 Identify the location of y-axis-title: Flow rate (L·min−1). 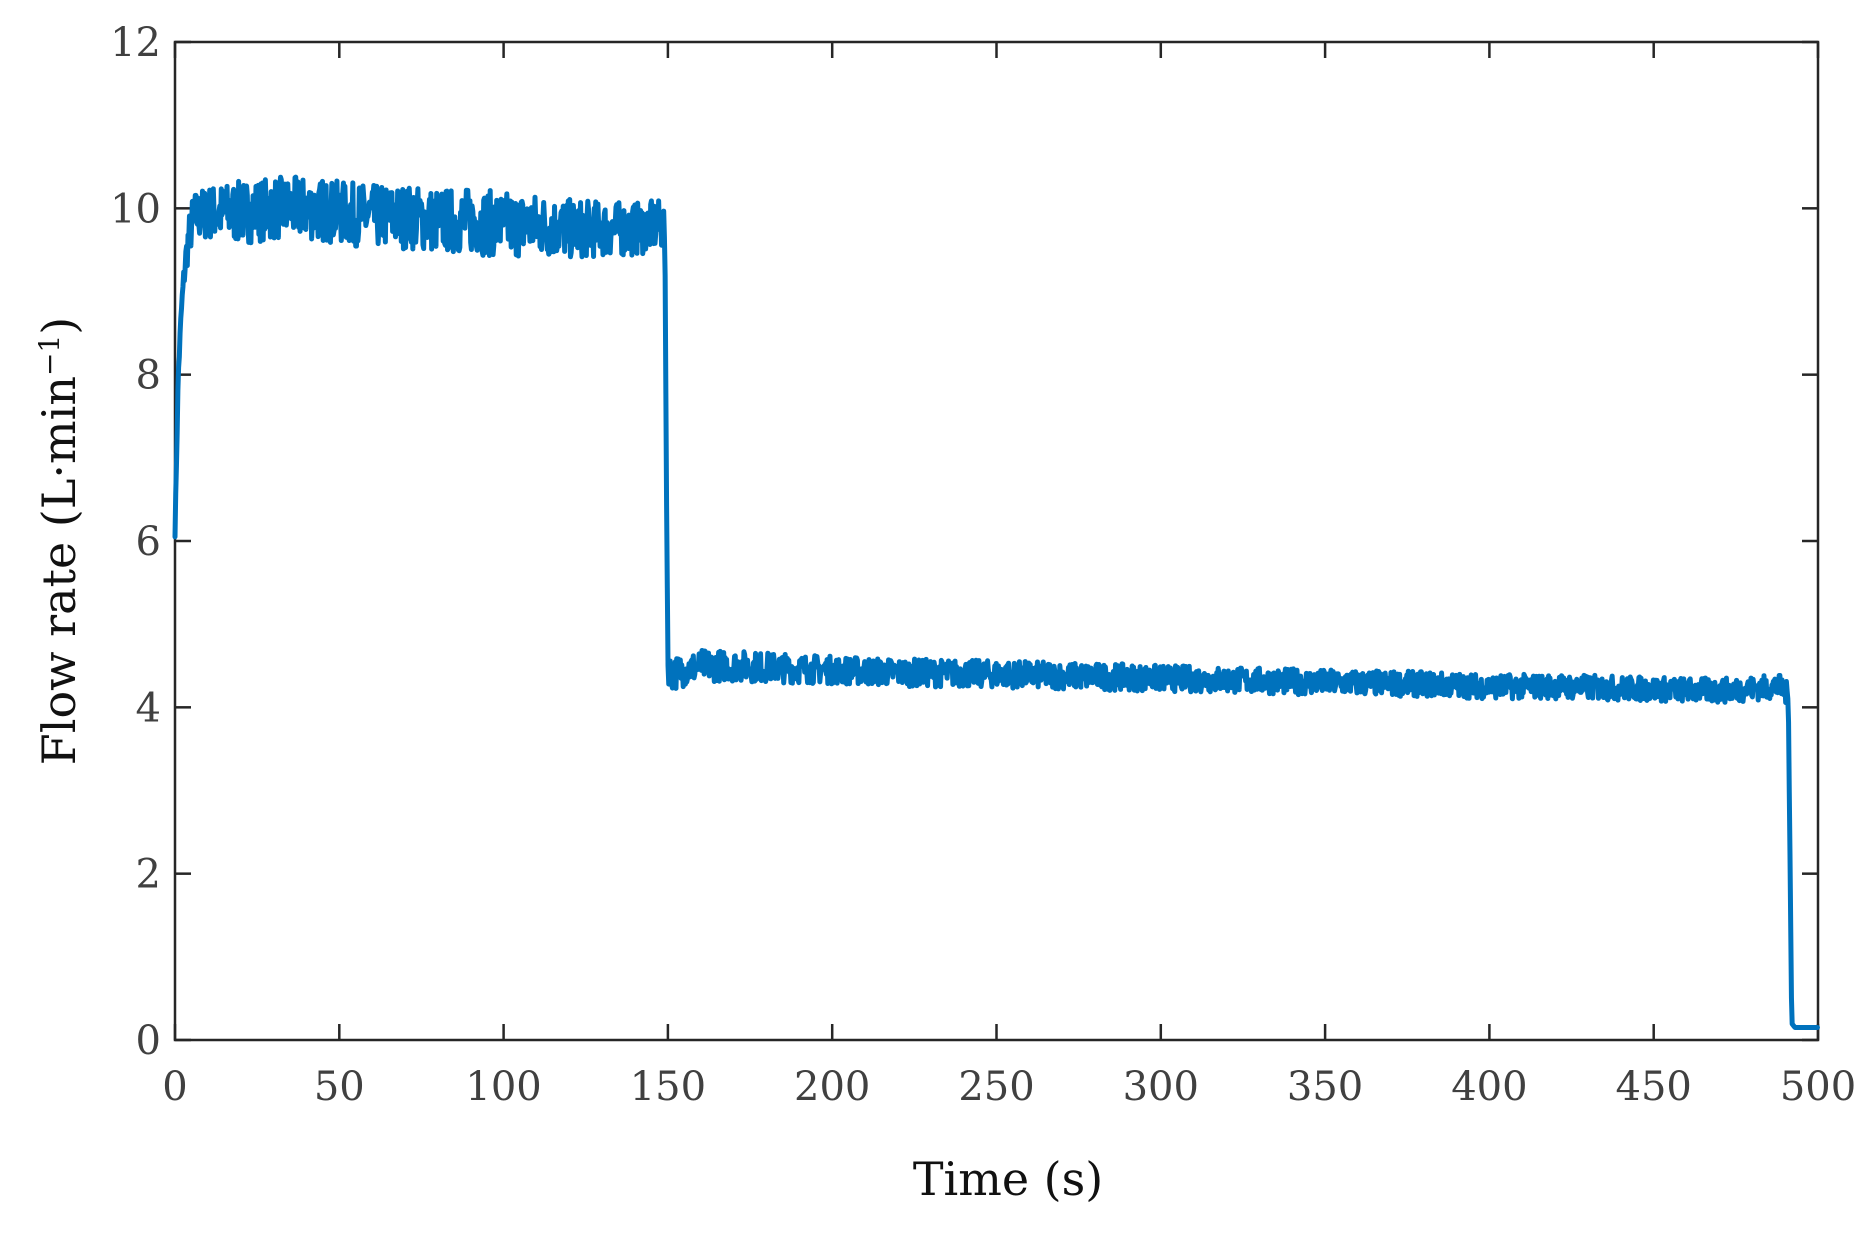
(59, 541).